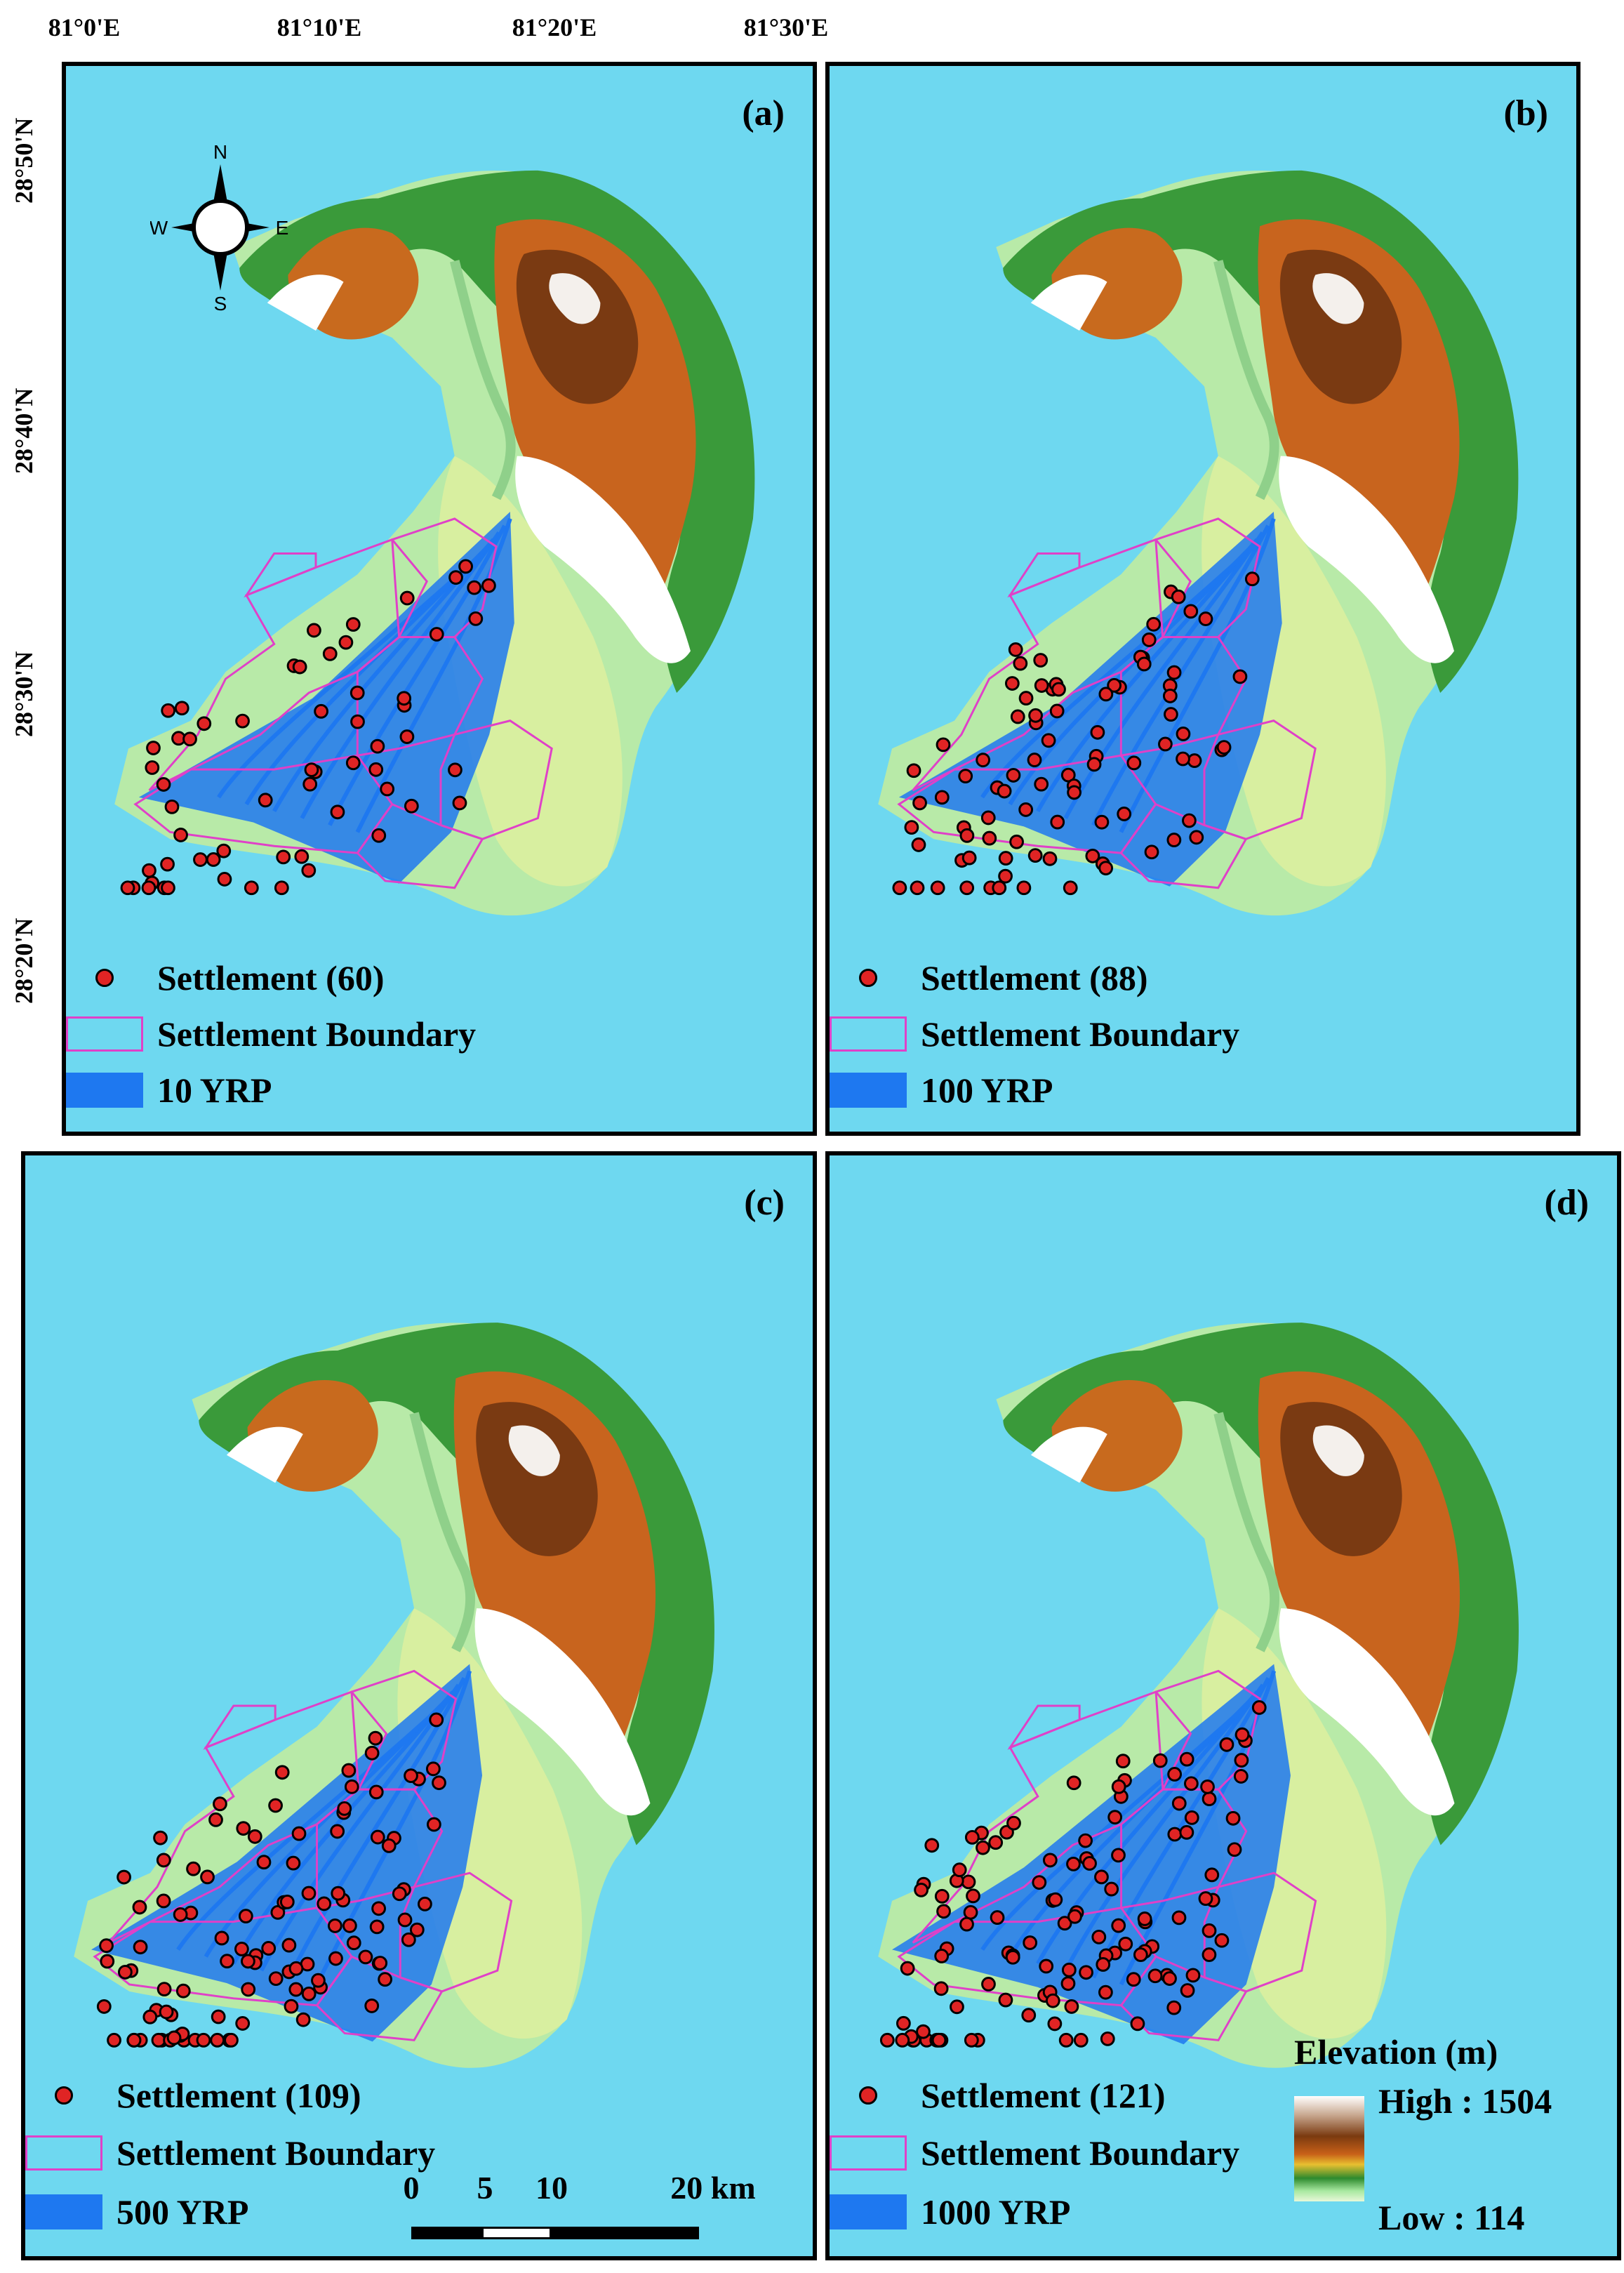  I want to click on settlement-label: Settlement (60), so click(271, 978).